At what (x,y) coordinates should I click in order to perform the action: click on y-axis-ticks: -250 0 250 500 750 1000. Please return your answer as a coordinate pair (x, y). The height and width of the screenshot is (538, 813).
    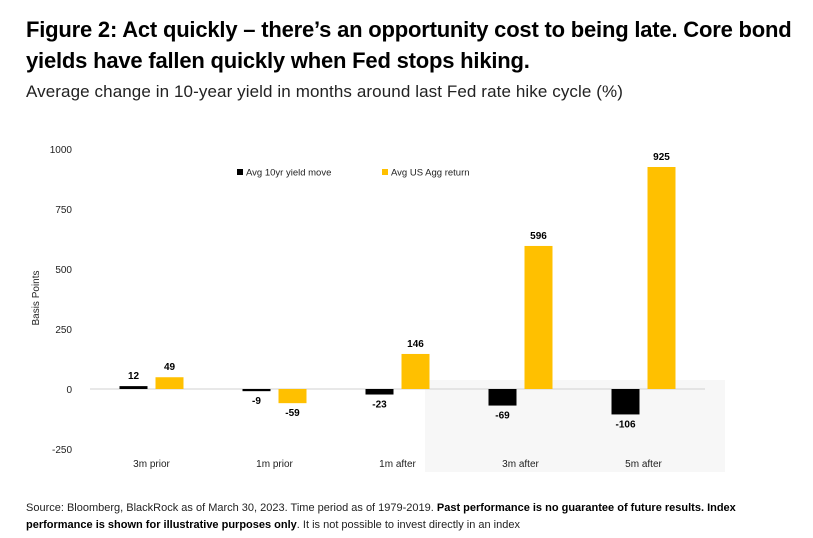
    Looking at the image, I should click on (61, 300).